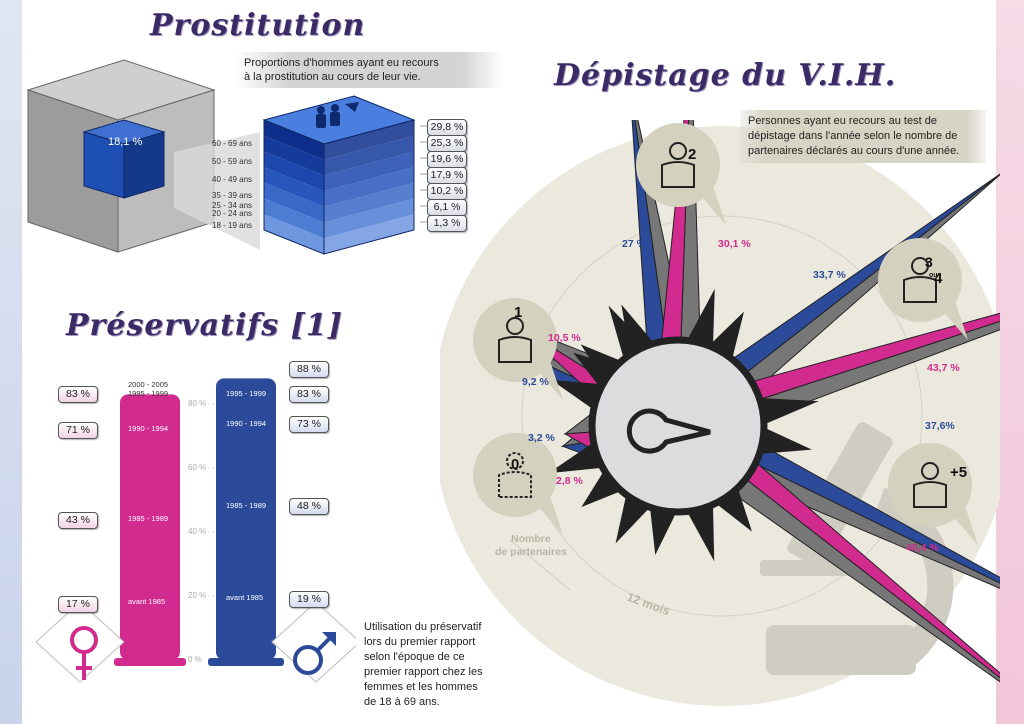  What do you see at coordinates (309, 424) in the screenshot?
I see `men-value-pill: 73 %` at bounding box center [309, 424].